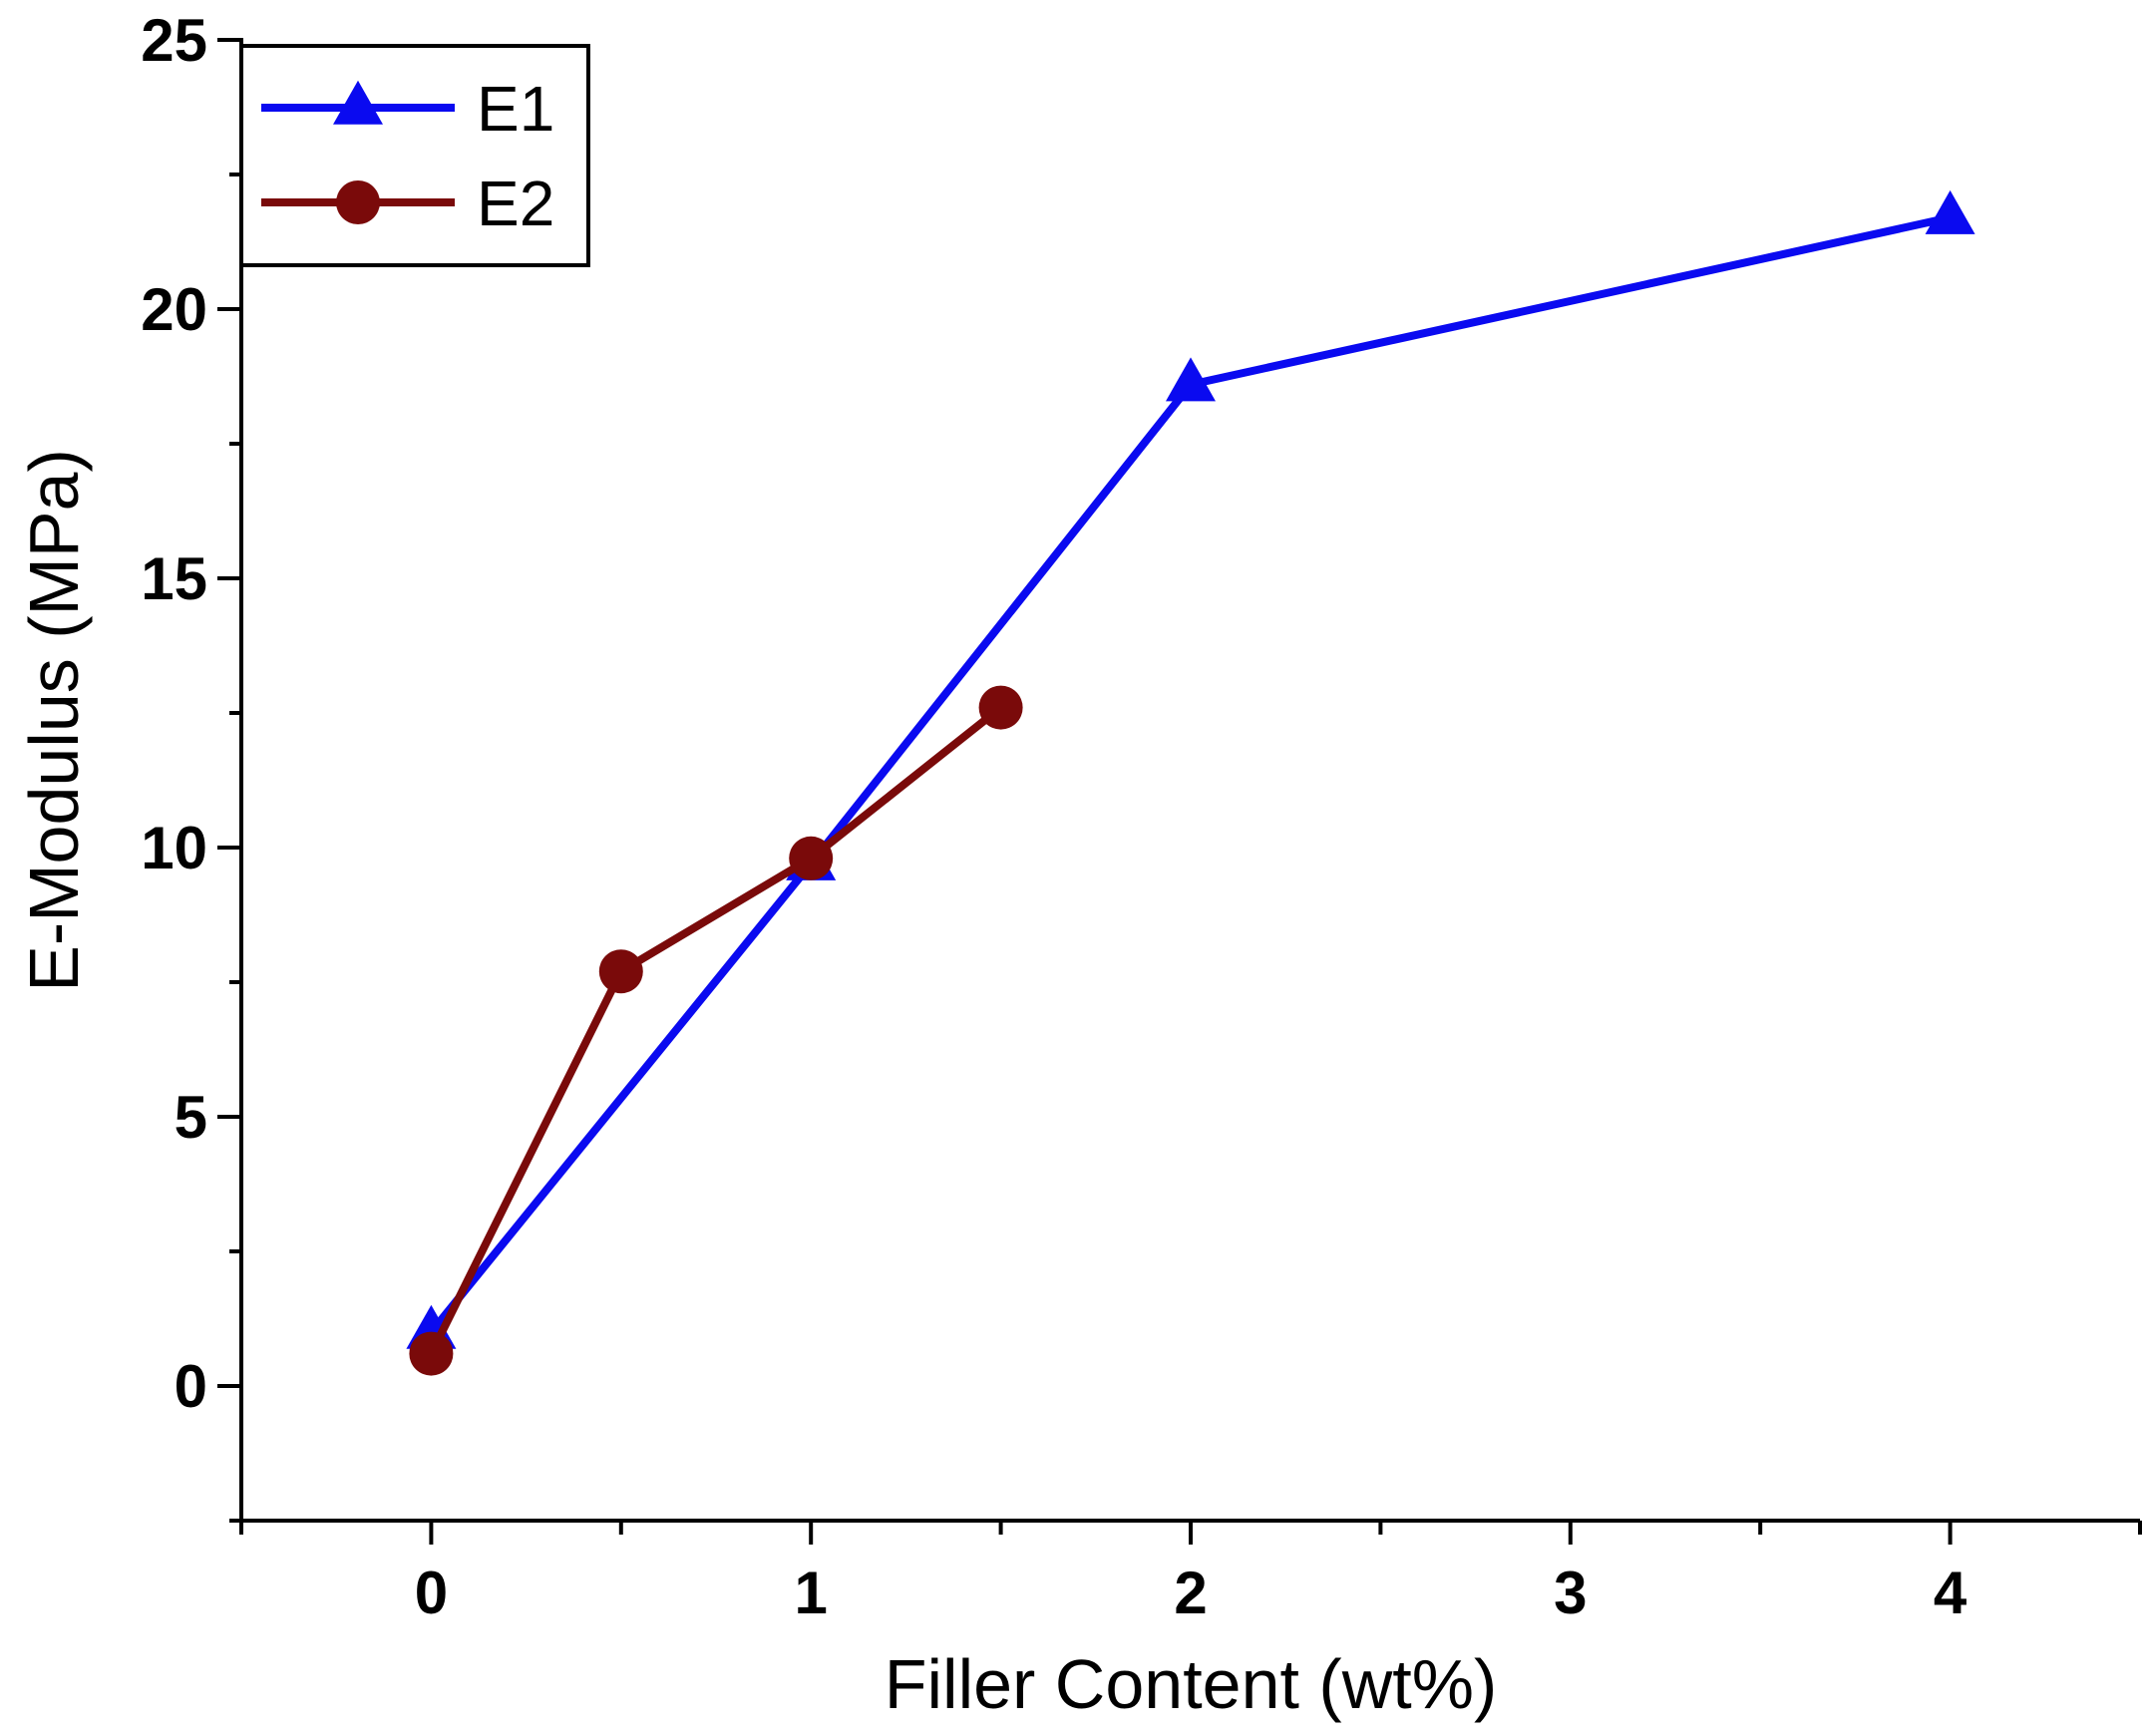 This screenshot has height=1736, width=2145. What do you see at coordinates (1191, 1684) in the screenshot?
I see `x-axis-title: Filler Content (wt%)` at bounding box center [1191, 1684].